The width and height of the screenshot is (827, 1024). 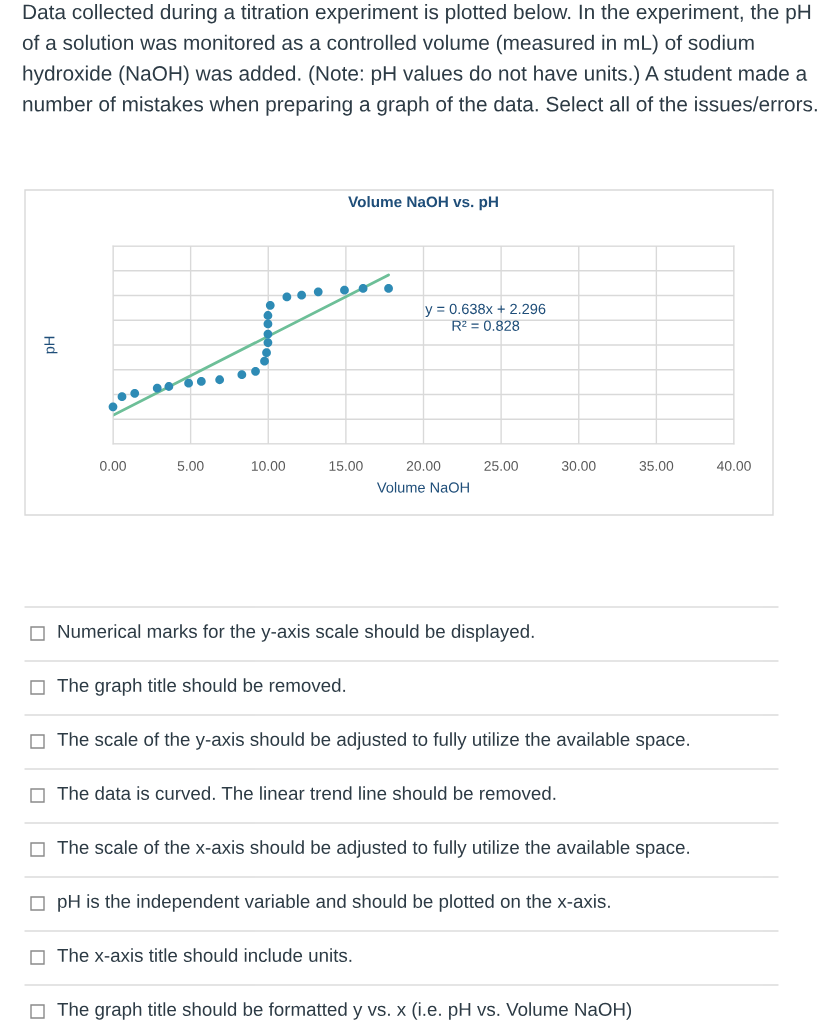 I want to click on text: Numerical marks for the y-axis scale should be displayed., so click(x=296, y=633).